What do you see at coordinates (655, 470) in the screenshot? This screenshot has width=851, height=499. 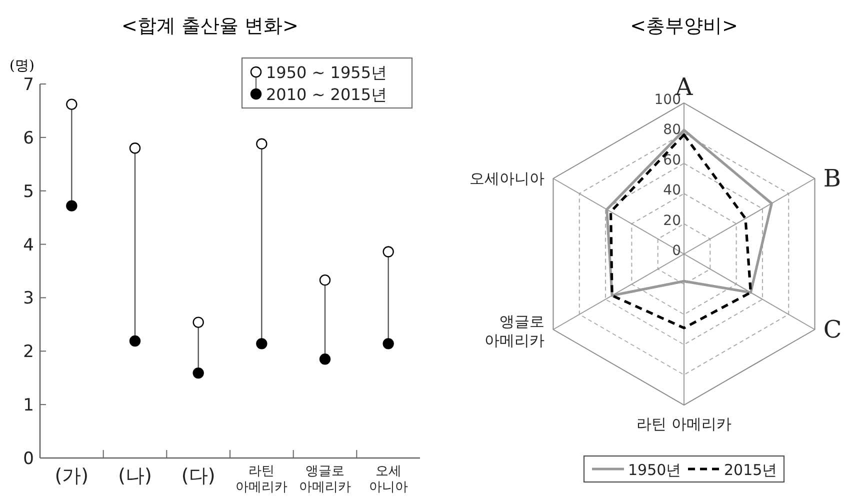 I see `legend-label: 1950년` at bounding box center [655, 470].